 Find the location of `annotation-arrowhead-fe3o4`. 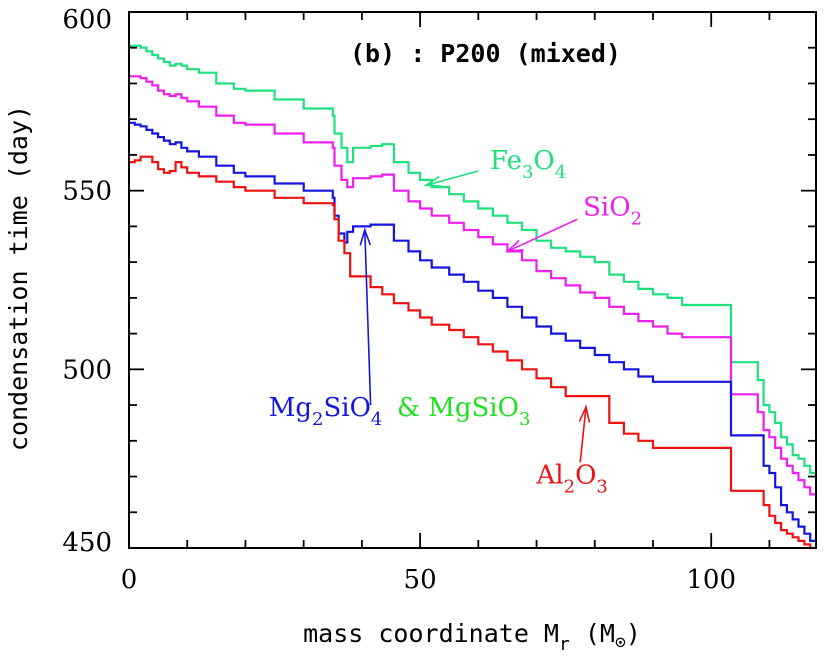

annotation-arrowhead-fe3o4 is located at coordinates (432, 181).